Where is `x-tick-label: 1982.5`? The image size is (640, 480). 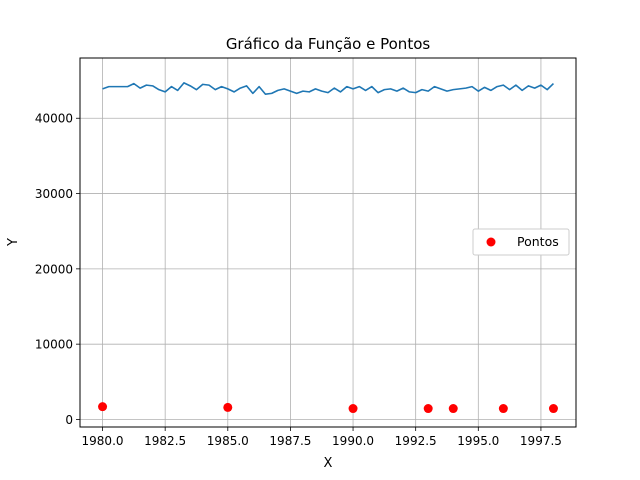 x-tick-label: 1982.5 is located at coordinates (165, 441).